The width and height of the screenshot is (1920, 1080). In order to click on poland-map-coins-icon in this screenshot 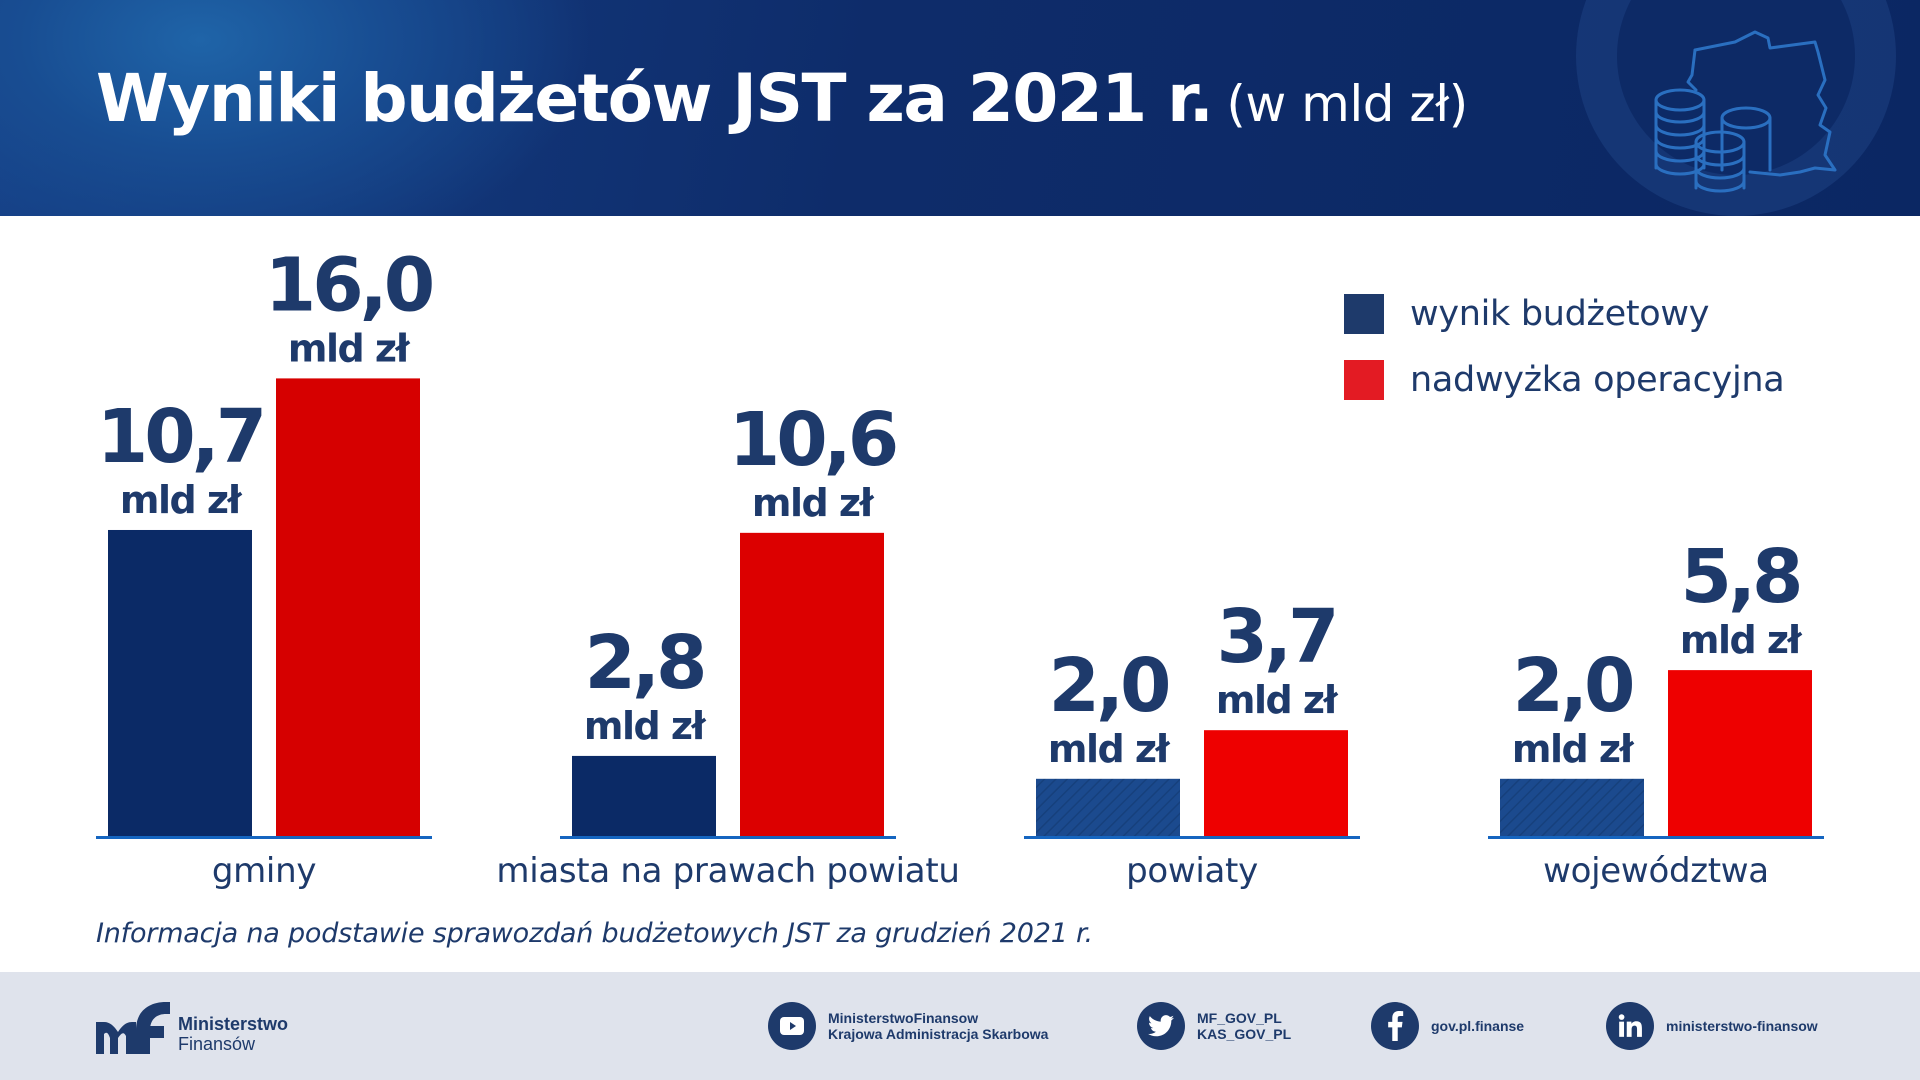, I will do `click(1745, 111)`.